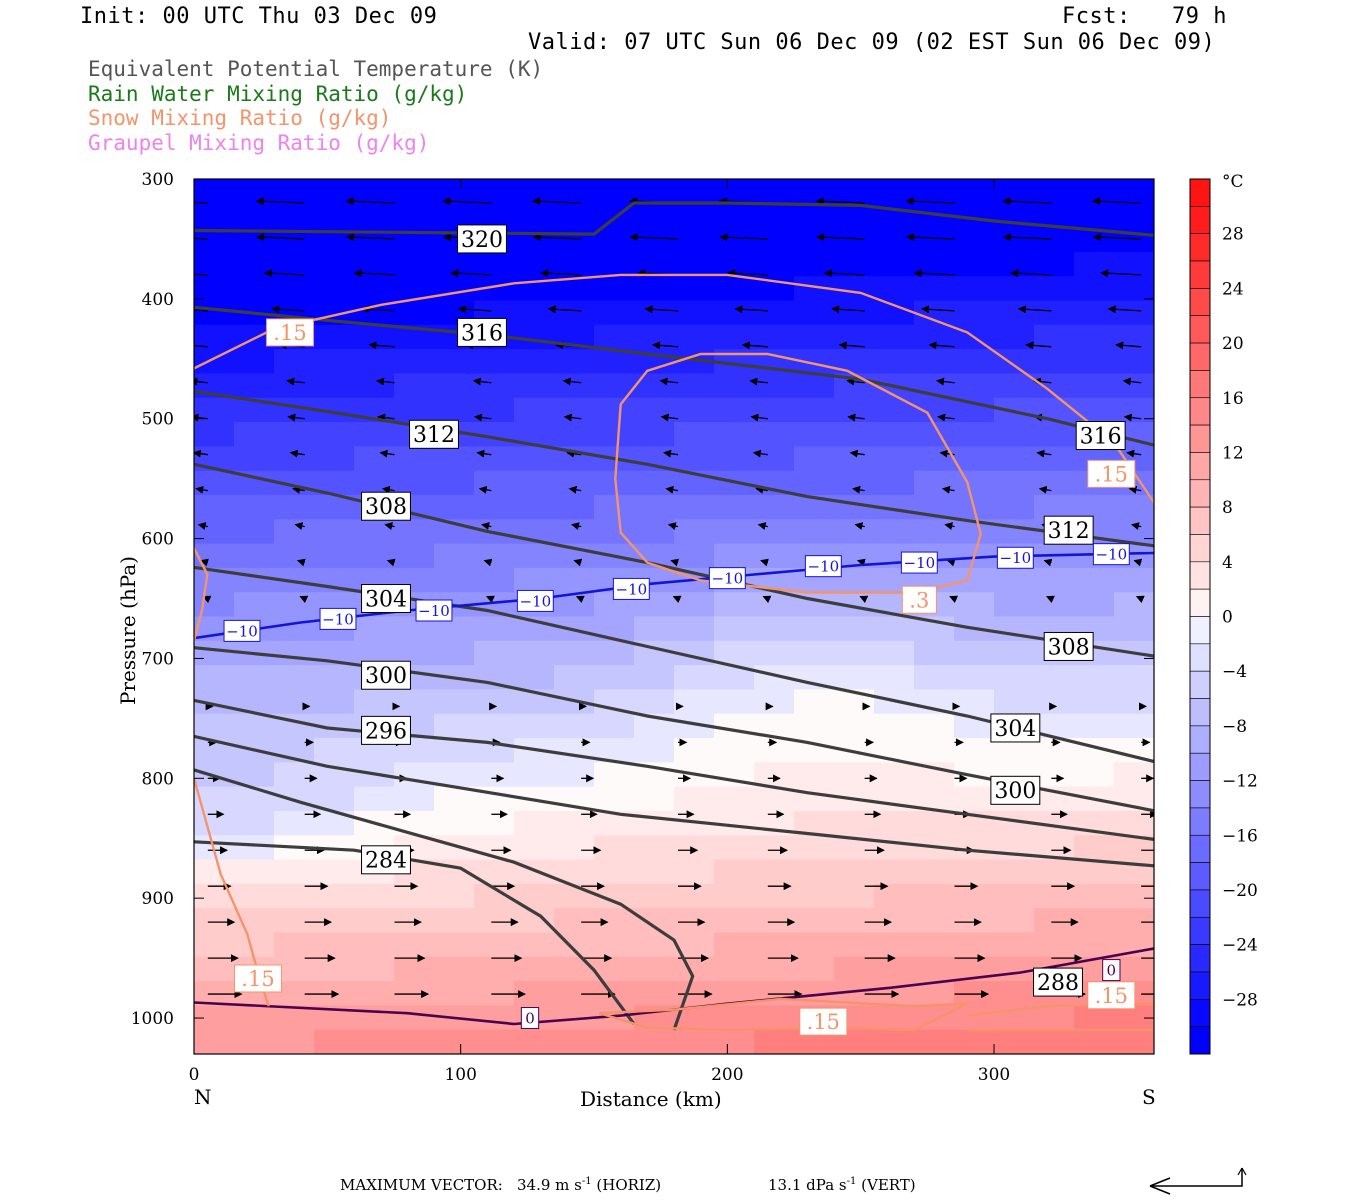  What do you see at coordinates (1240, 836) in the screenshot?
I see `colorbar-tick-label: −16` at bounding box center [1240, 836].